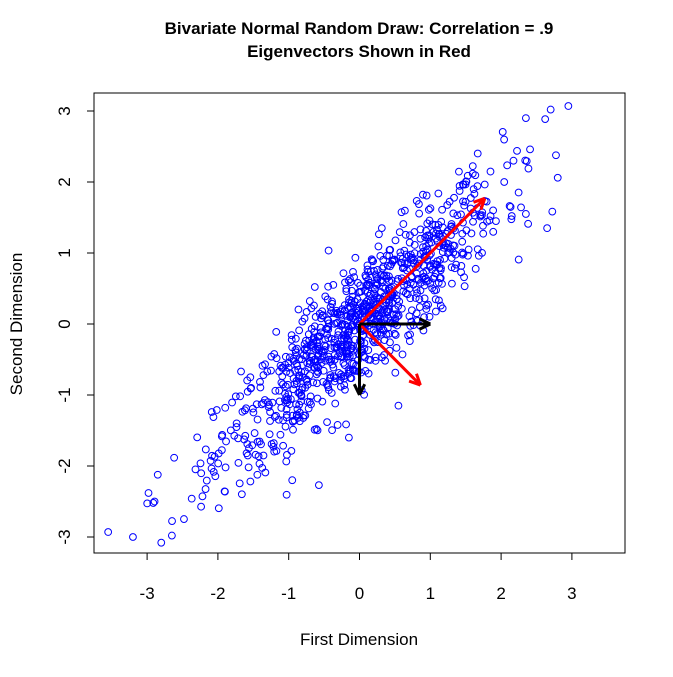 The width and height of the screenshot is (673, 677). What do you see at coordinates (500, 593) in the screenshot?
I see `x-tick-label: 2` at bounding box center [500, 593].